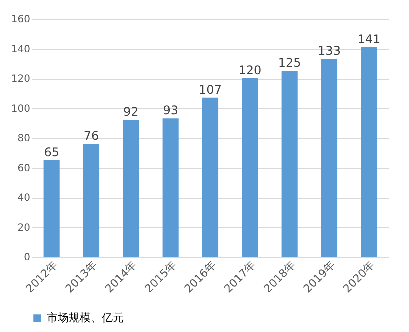 The width and height of the screenshot is (409, 332). Describe the element at coordinates (24, 198) in the screenshot. I see `y-tick-label: 40` at that location.